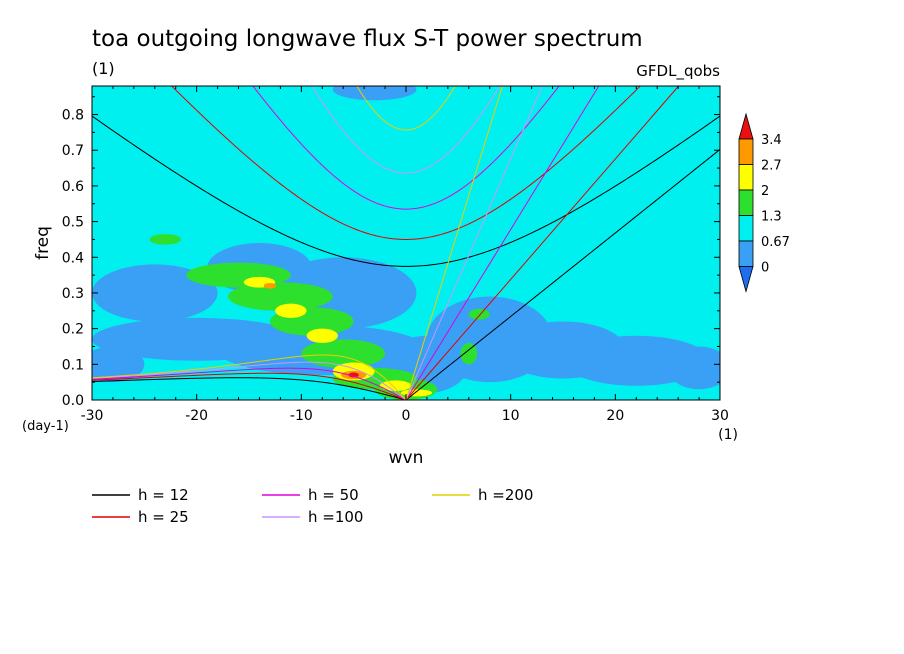  Describe the element at coordinates (73, 151) in the screenshot. I see `y-tick-label: 0.7` at that location.